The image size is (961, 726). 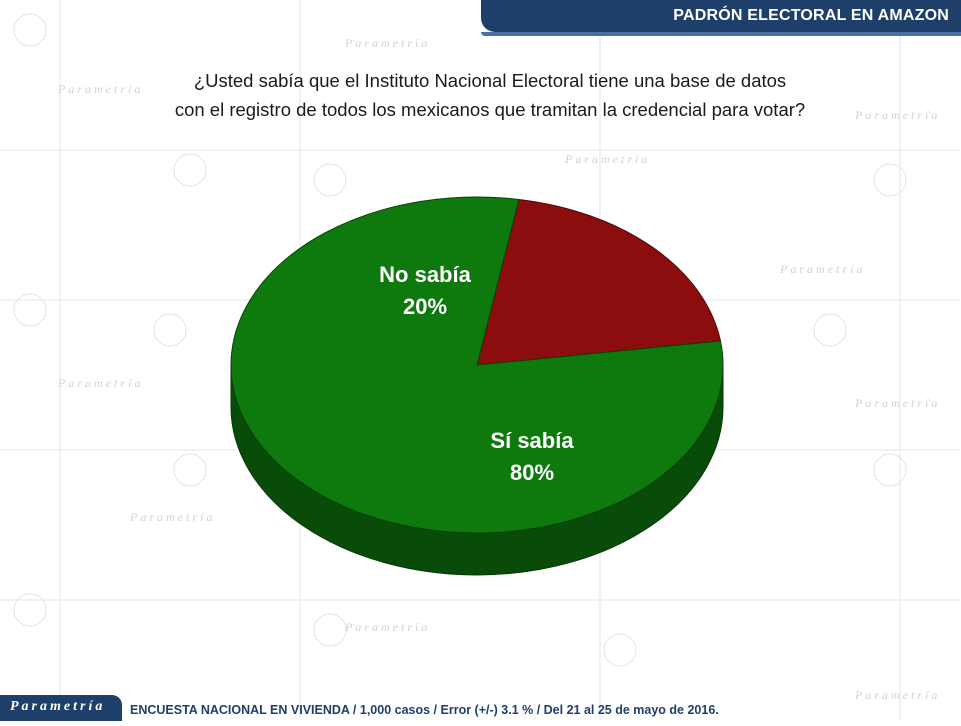 I want to click on header-title: PADRÓN ELECTORAL EN AMAZON, so click(x=811, y=15).